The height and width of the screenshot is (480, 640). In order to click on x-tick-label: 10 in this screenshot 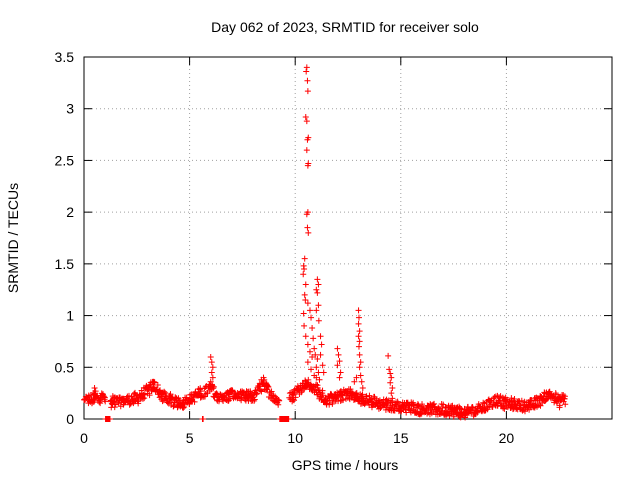, I will do `click(295, 438)`.